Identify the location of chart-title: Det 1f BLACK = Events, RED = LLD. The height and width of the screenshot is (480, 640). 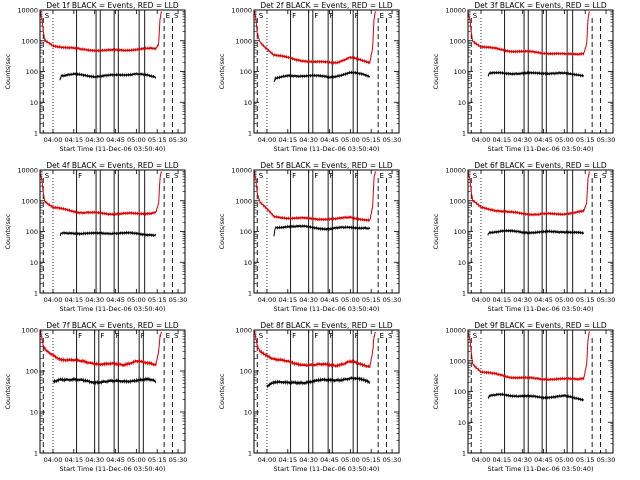
(112, 5).